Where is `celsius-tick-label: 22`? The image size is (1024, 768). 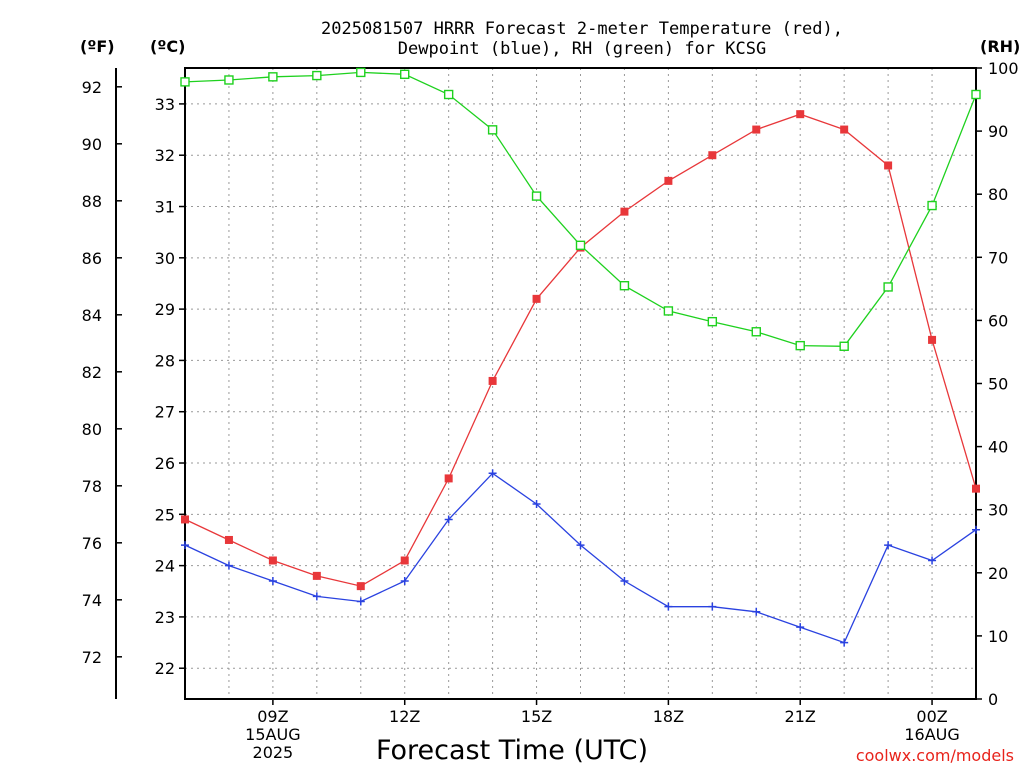 celsius-tick-label: 22 is located at coordinates (165, 668).